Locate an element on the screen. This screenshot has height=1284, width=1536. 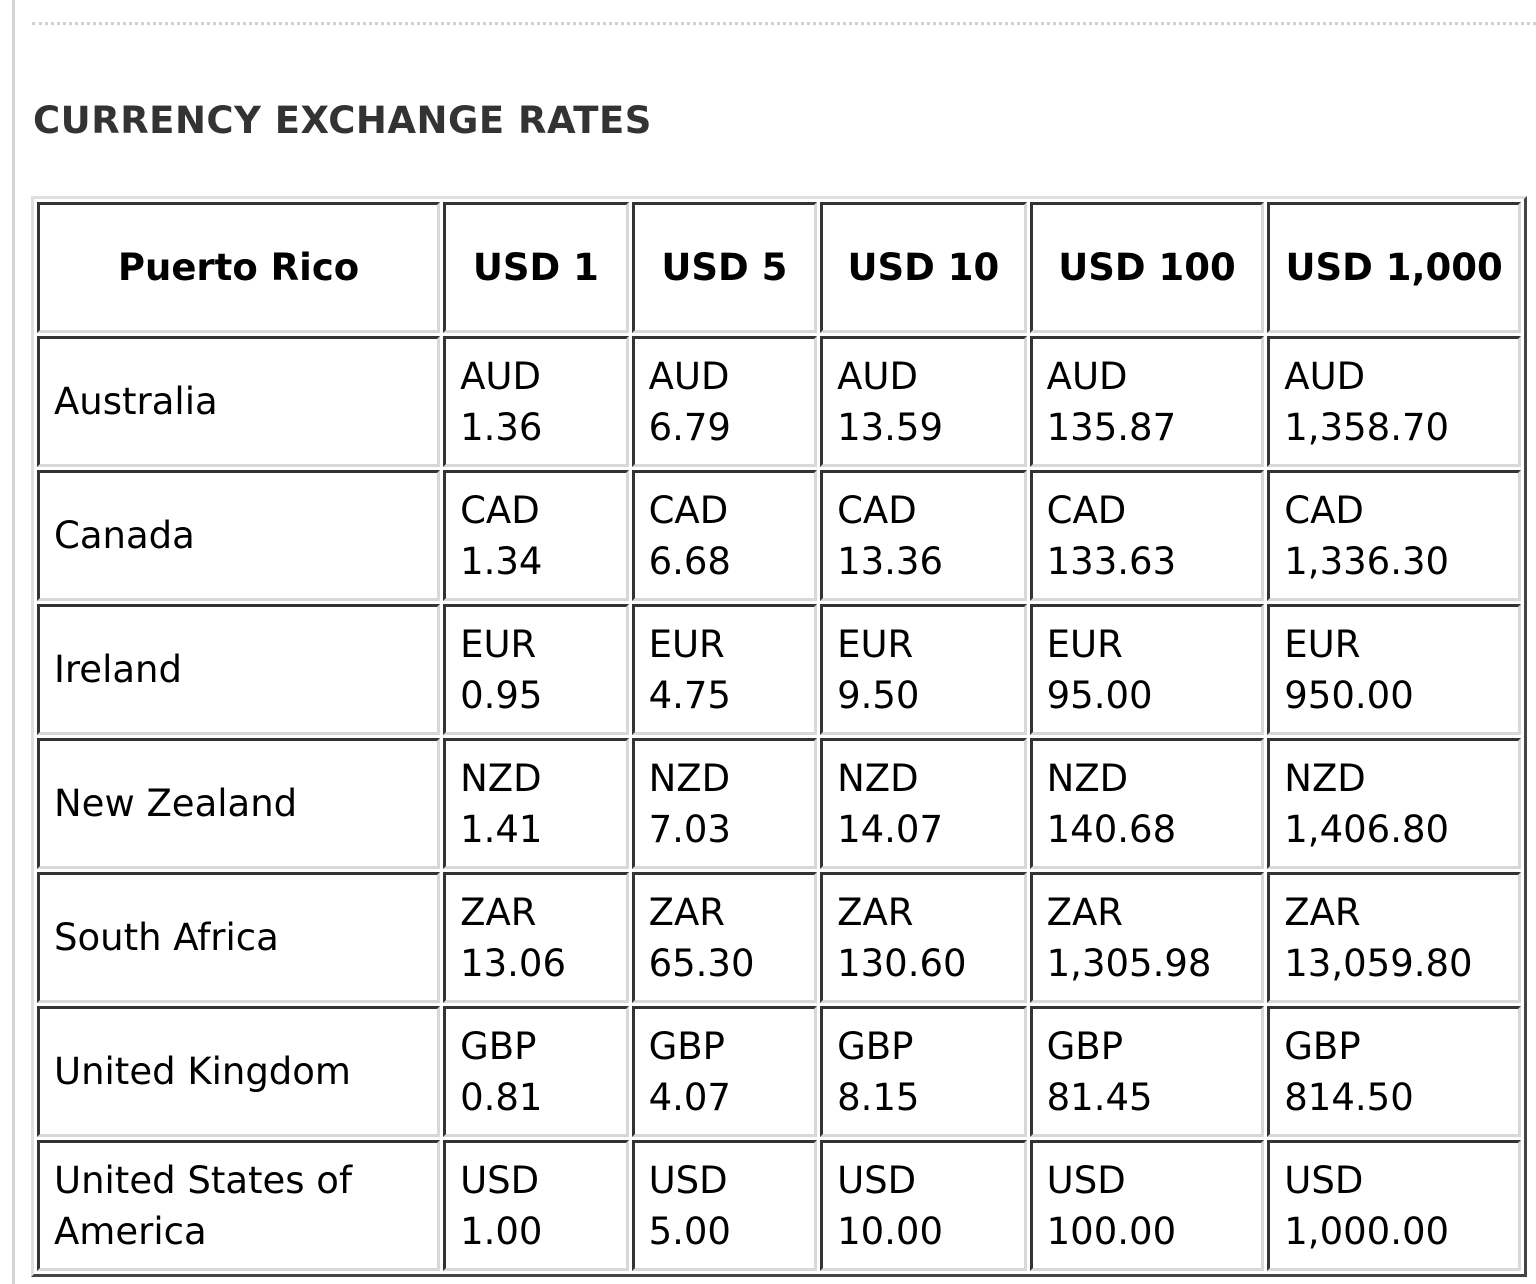
amount: 95.00 is located at coordinates (1099, 695).